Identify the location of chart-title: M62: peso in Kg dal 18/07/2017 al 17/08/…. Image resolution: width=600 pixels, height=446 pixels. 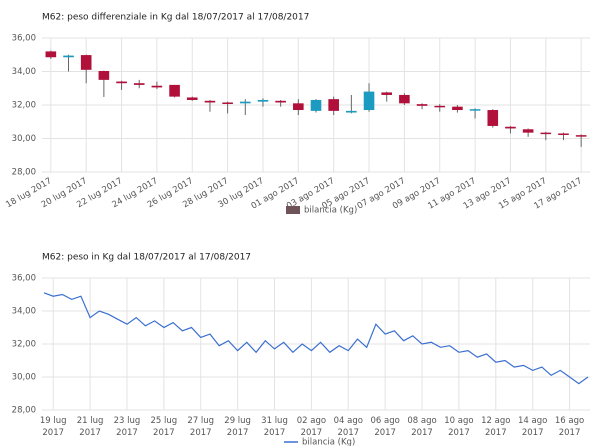
(146, 258).